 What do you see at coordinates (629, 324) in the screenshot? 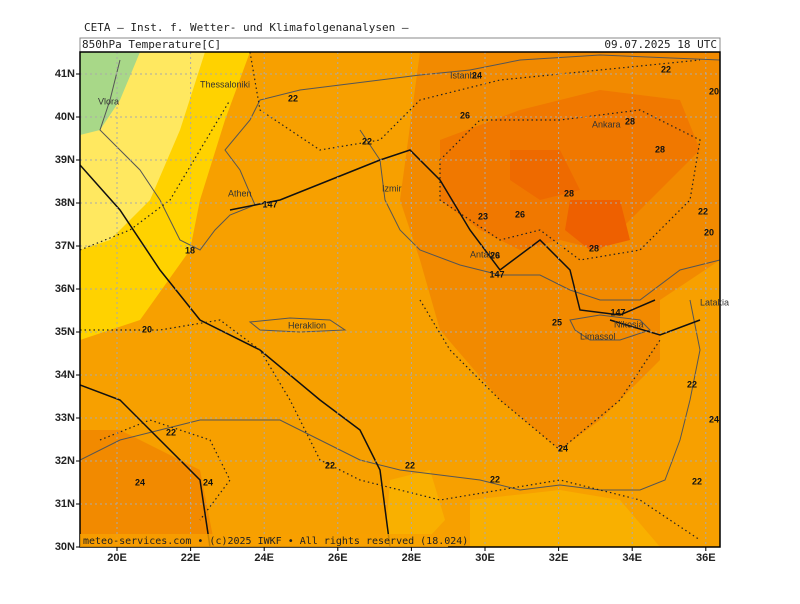
I see `place-label: Nikosia` at bounding box center [629, 324].